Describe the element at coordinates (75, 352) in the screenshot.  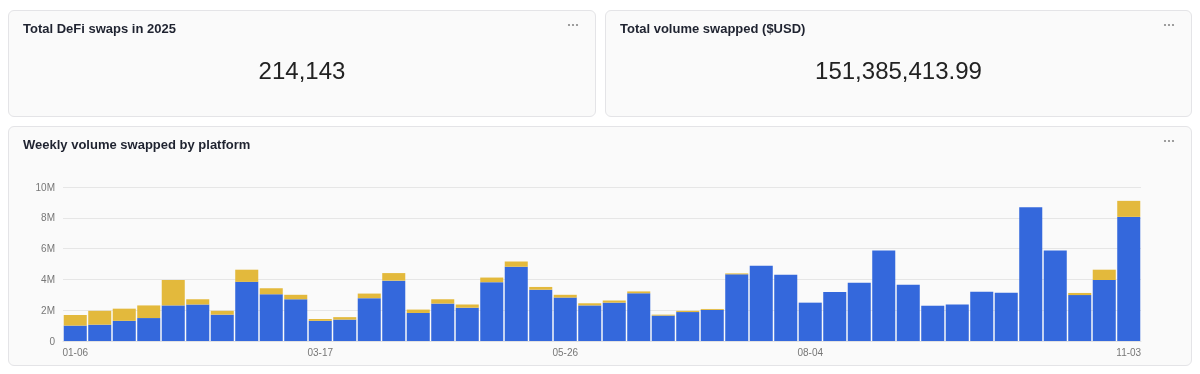
I see `x-tick-label: 01-06` at that location.